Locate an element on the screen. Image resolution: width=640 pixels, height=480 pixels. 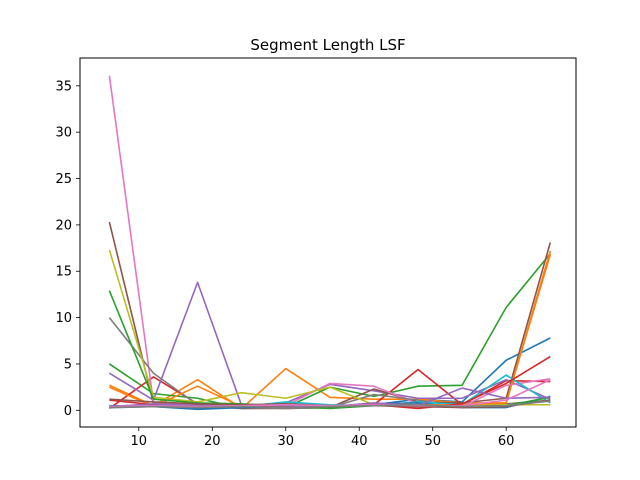
x-tick-label-40: 40 is located at coordinates (359, 441).